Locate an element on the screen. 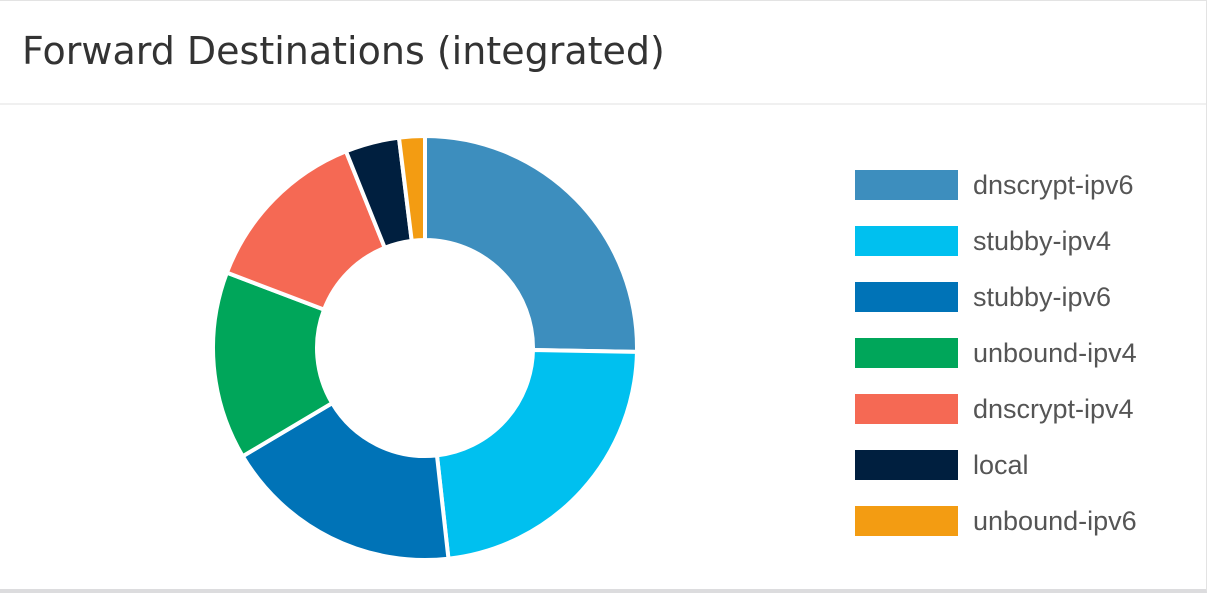  card-title: Forward Destinations (integrated) is located at coordinates (343, 51).